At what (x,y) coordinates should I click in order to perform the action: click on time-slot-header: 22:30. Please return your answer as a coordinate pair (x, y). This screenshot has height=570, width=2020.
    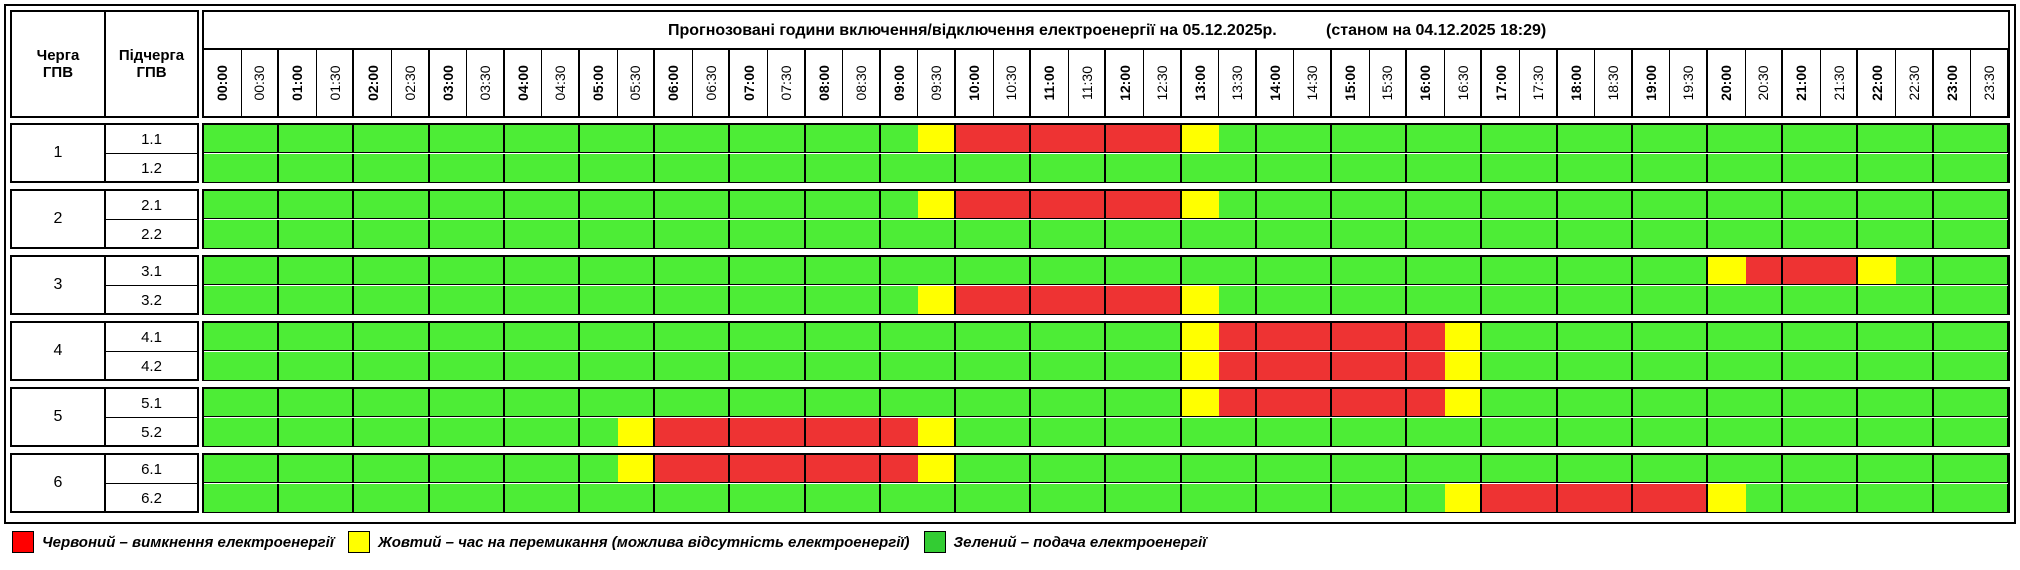
    Looking at the image, I should click on (1915, 83).